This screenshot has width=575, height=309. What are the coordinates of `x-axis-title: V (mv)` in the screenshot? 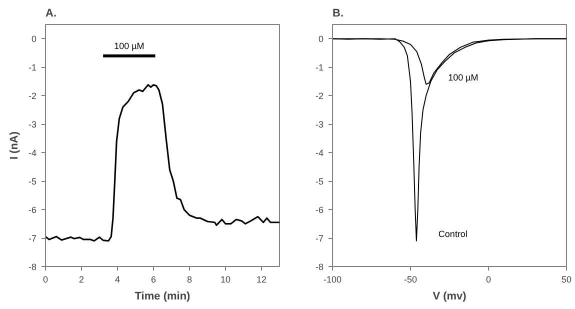 It's located at (449, 296).